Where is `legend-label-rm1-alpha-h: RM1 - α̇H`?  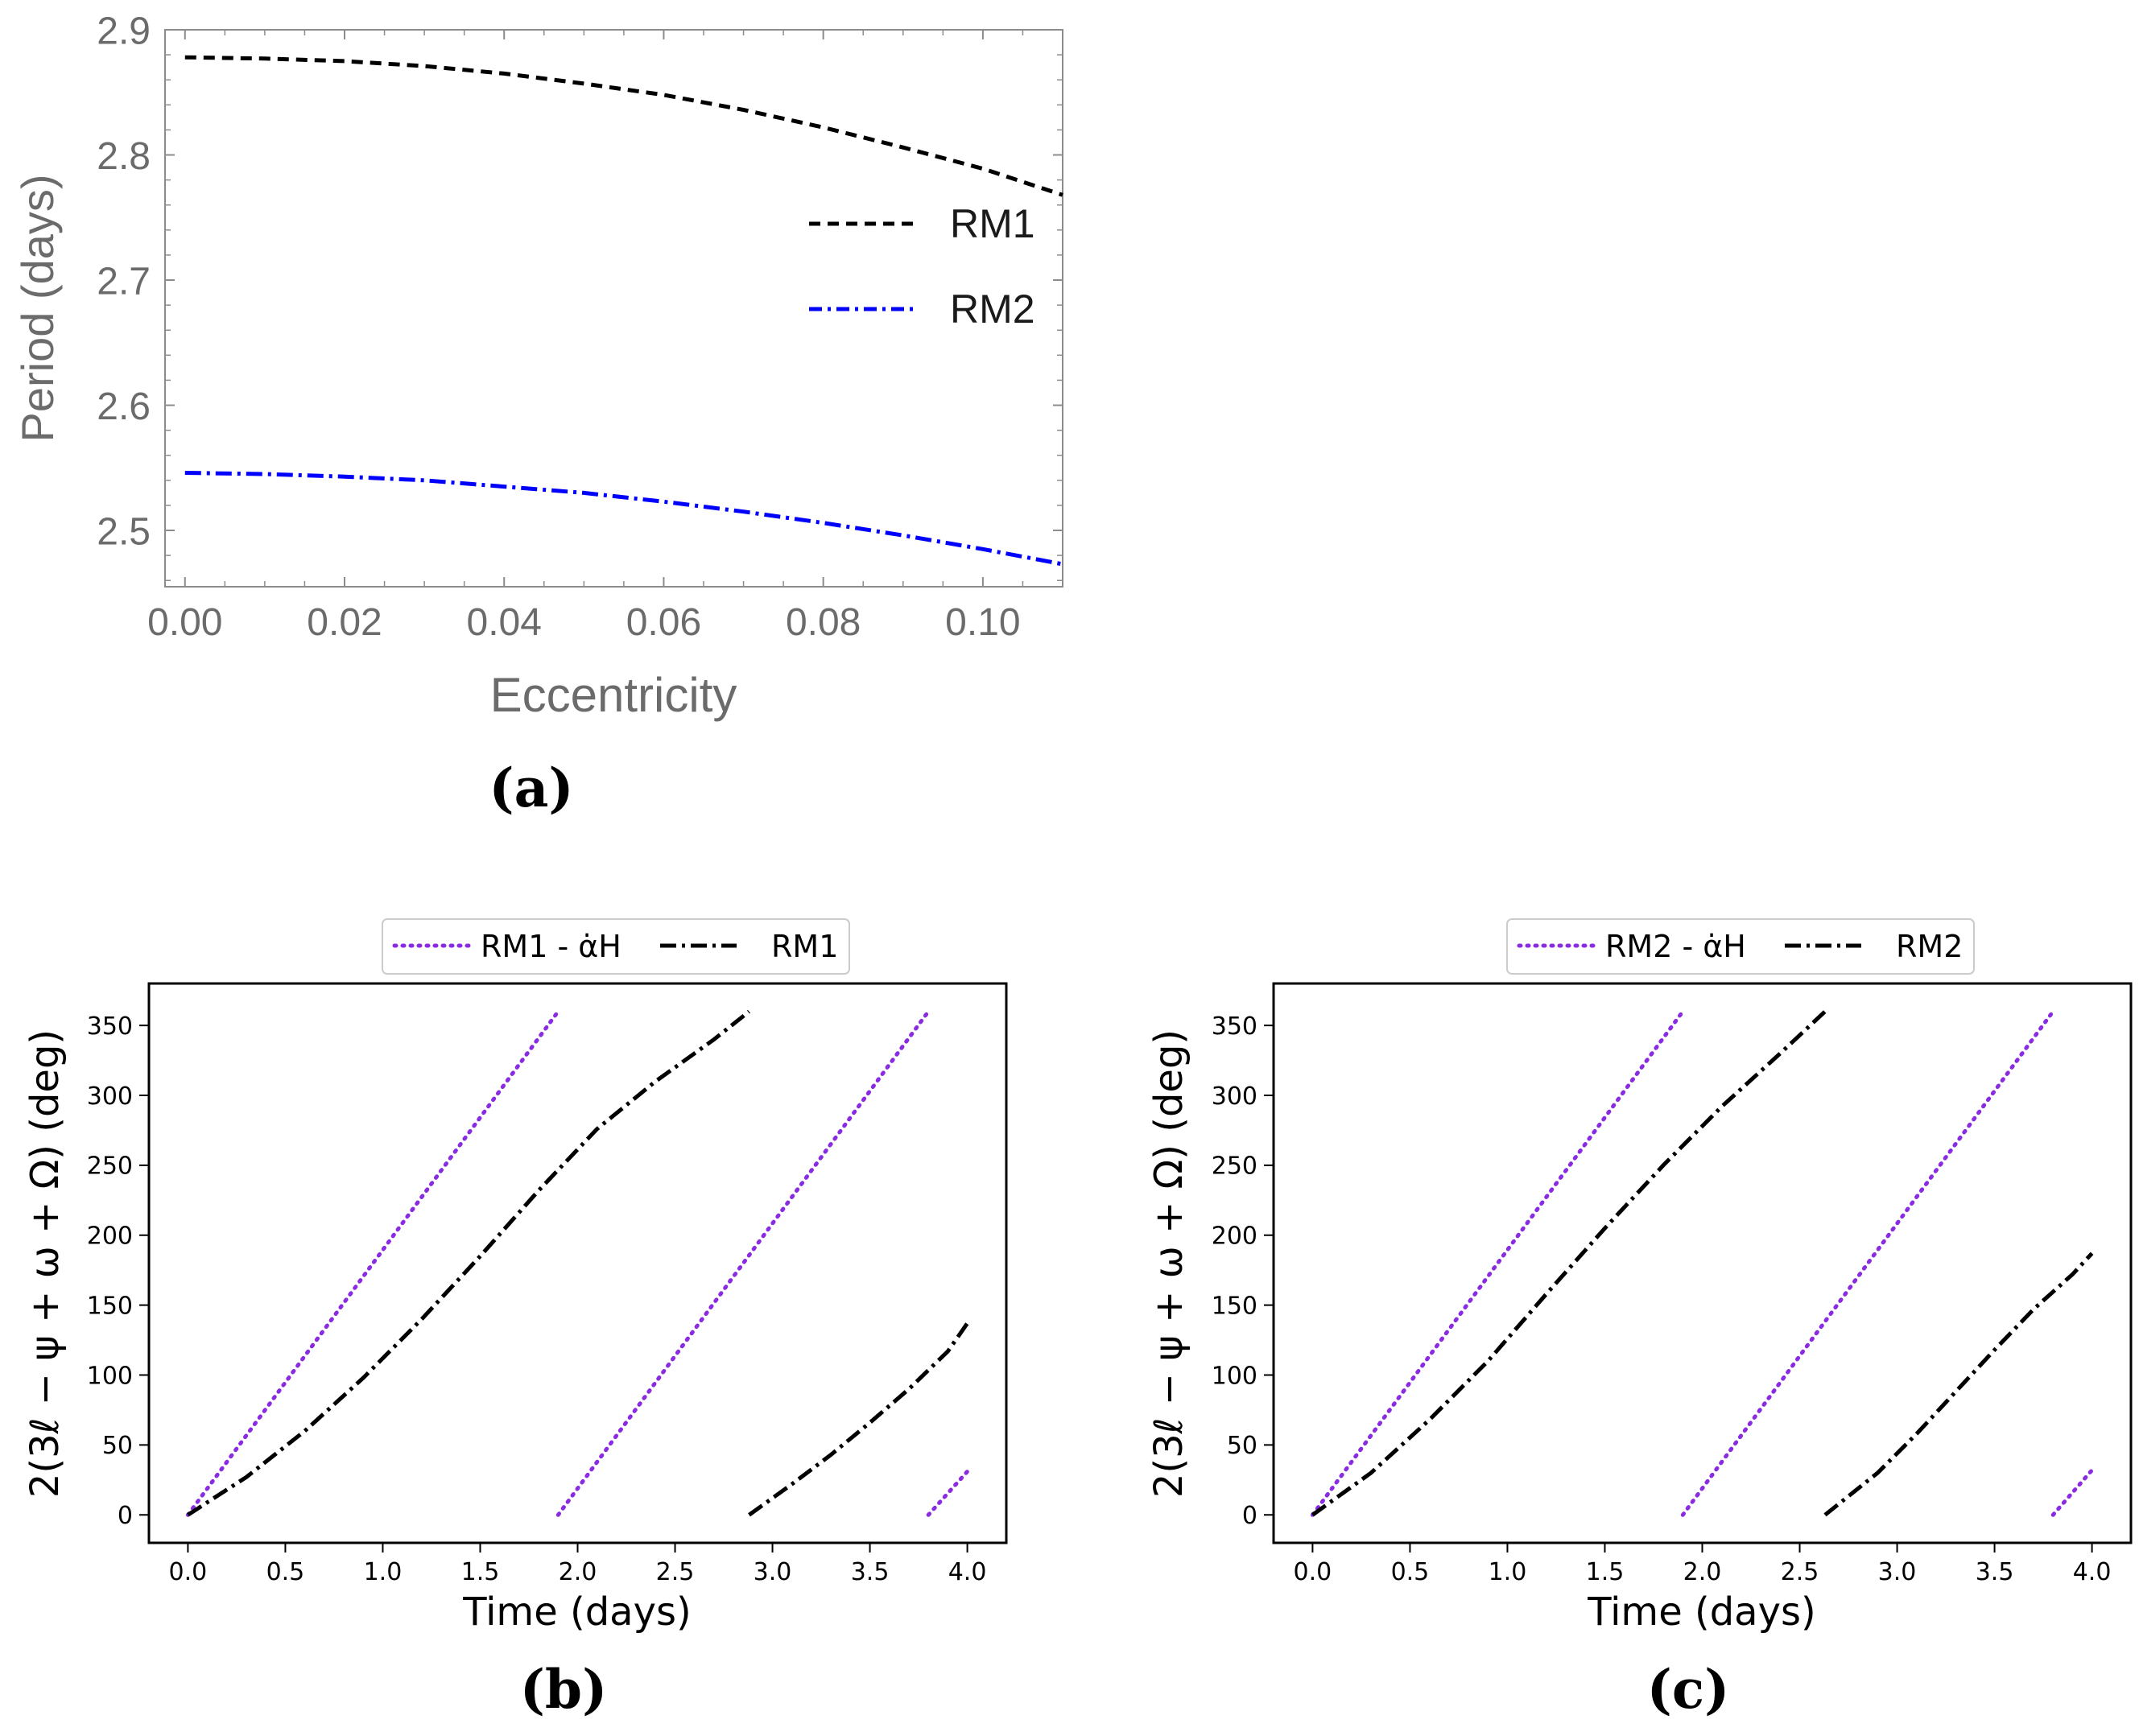
legend-label-rm1-alpha-h: RM1 - α̇H is located at coordinates (551, 946).